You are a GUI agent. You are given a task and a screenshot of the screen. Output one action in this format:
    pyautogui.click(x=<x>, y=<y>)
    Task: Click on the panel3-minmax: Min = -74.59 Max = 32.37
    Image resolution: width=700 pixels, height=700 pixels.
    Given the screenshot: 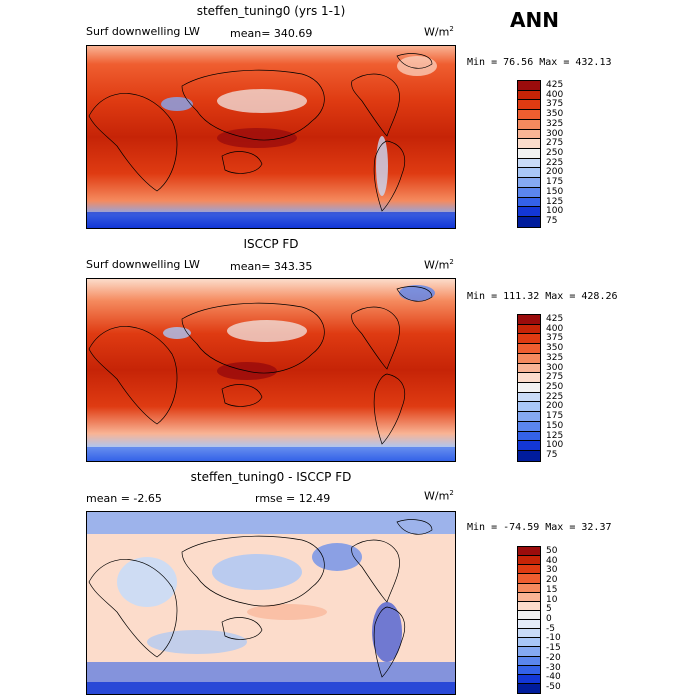 What is the action you would take?
    pyautogui.click(x=539, y=527)
    